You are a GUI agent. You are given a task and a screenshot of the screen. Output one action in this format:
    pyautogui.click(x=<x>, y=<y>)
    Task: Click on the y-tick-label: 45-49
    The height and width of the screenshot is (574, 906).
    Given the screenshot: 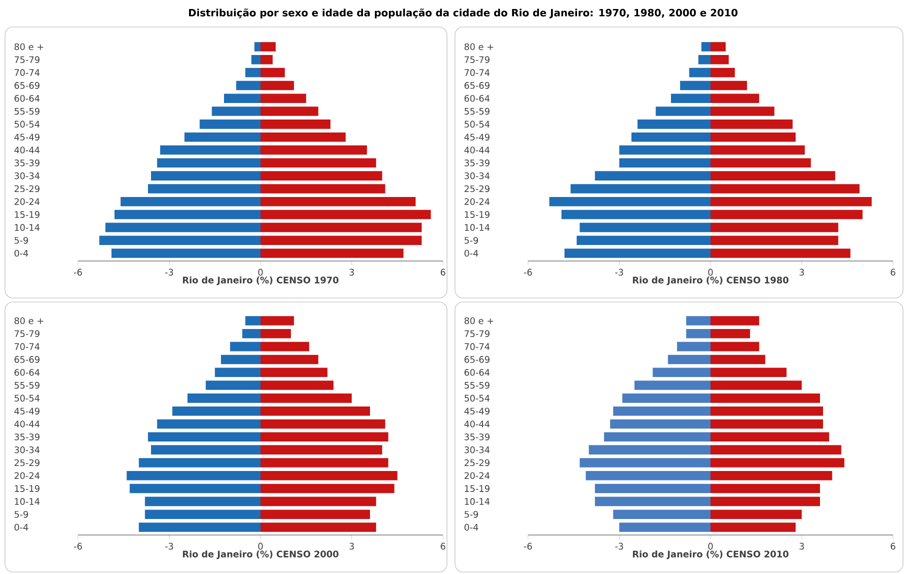 What is the action you would take?
    pyautogui.click(x=477, y=137)
    